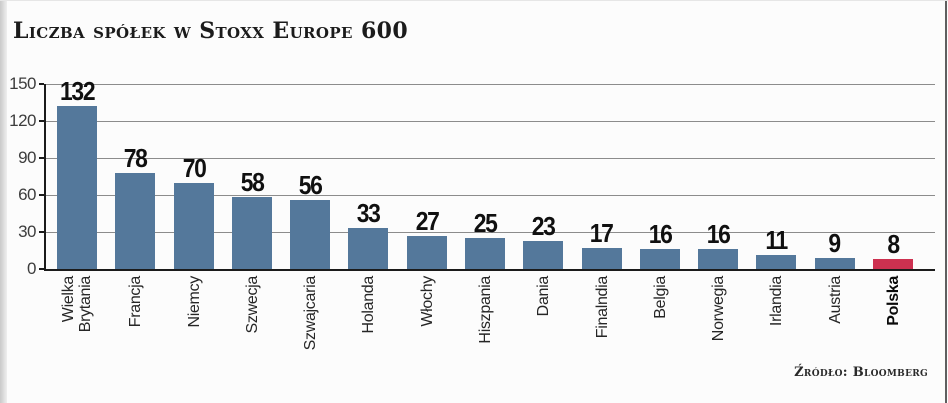 Image resolution: width=948 pixels, height=403 pixels. Describe the element at coordinates (252, 182) in the screenshot. I see `bar-value-label: 58` at that location.